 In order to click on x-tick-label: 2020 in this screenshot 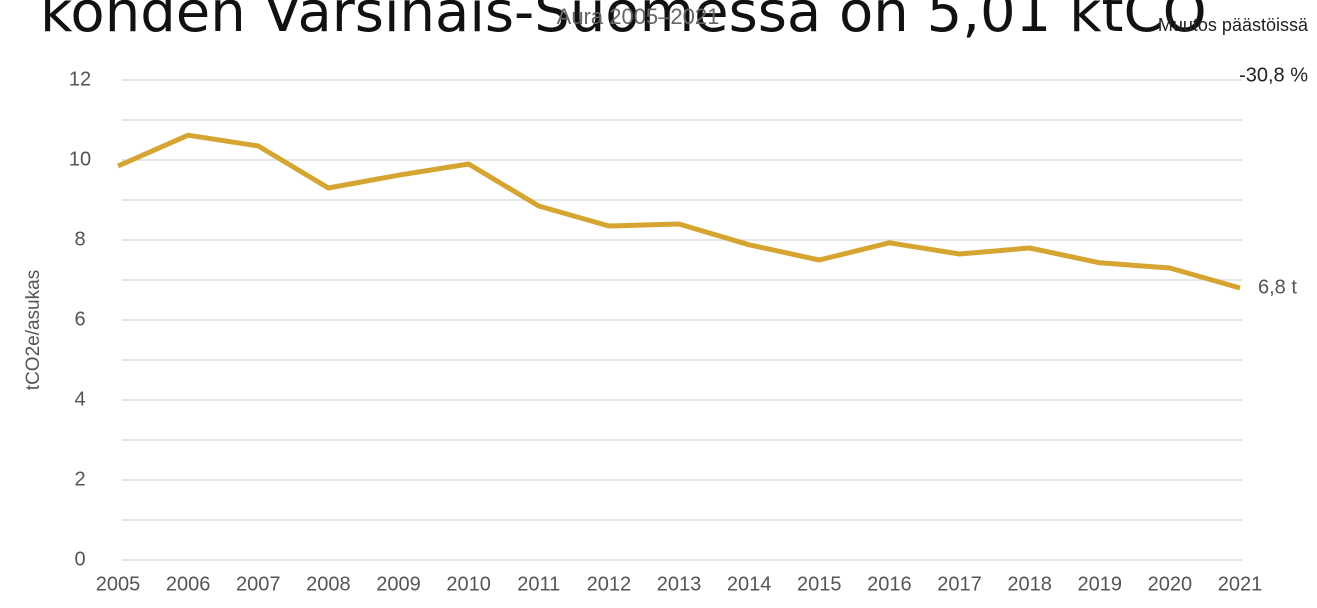, I will do `click(1170, 584)`.